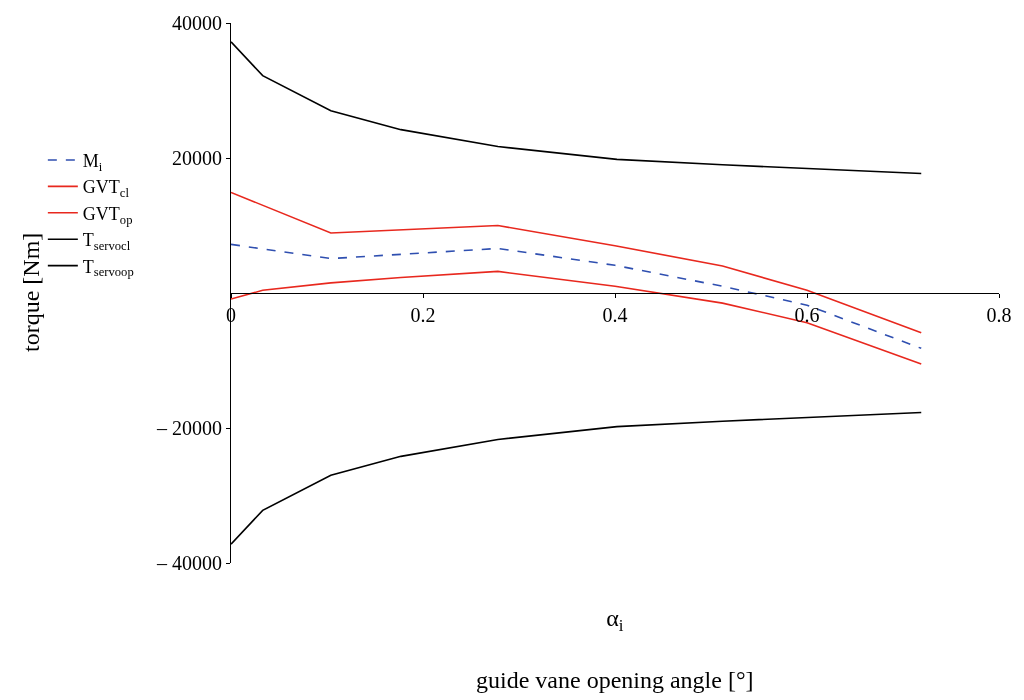 The height and width of the screenshot is (700, 1024). Describe the element at coordinates (106, 189) in the screenshot. I see `legend-label: GVT$_{cl}$` at that location.